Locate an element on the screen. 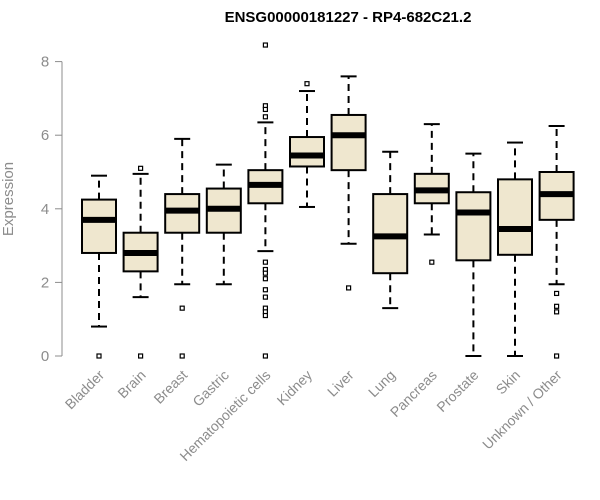 The width and height of the screenshot is (600, 500). box-bladder is located at coordinates (99, 266).